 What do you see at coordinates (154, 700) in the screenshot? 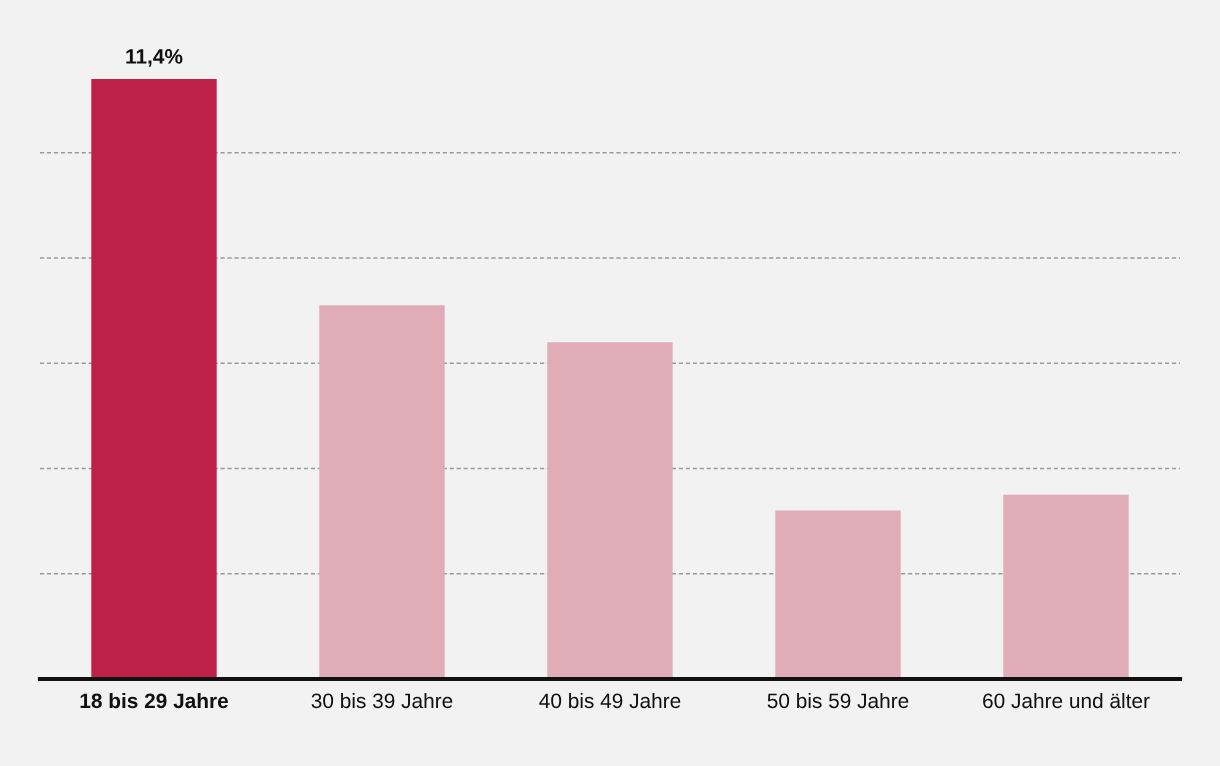
I see `x-tick-label: 18 bis 29 Jahre` at bounding box center [154, 700].